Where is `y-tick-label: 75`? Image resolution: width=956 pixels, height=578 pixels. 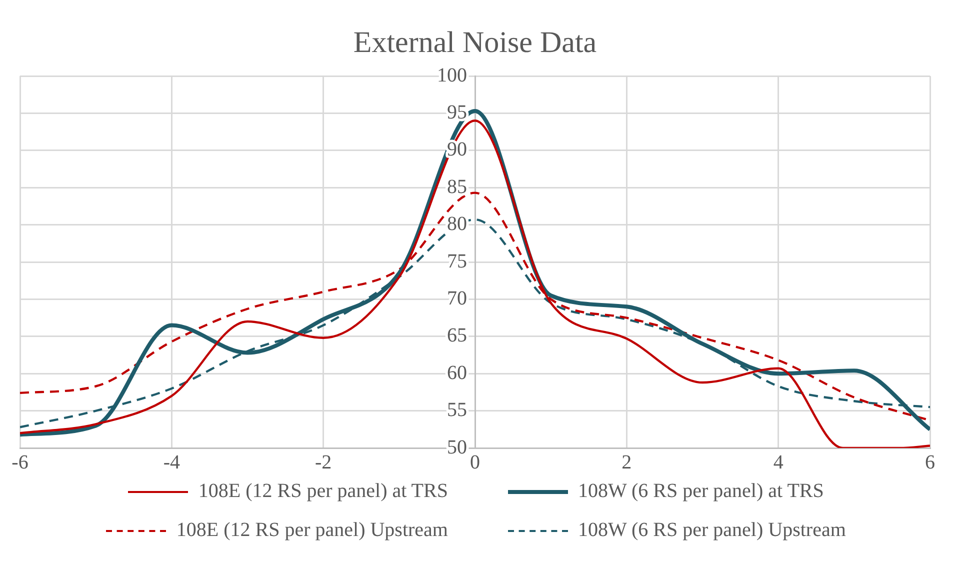
y-tick-label: 75 is located at coordinates (457, 261).